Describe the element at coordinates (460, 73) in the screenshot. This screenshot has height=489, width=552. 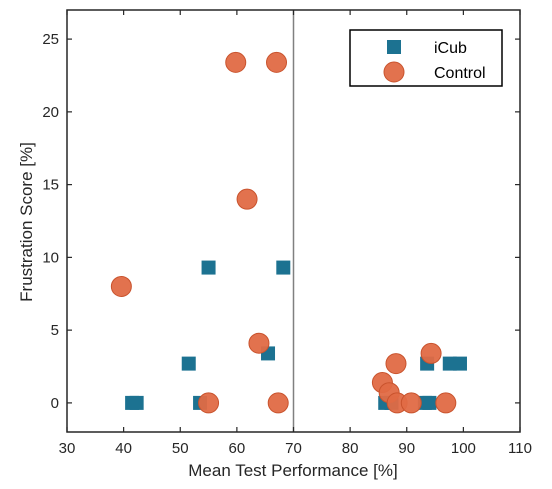
I see `legend-label-control: Control` at that location.